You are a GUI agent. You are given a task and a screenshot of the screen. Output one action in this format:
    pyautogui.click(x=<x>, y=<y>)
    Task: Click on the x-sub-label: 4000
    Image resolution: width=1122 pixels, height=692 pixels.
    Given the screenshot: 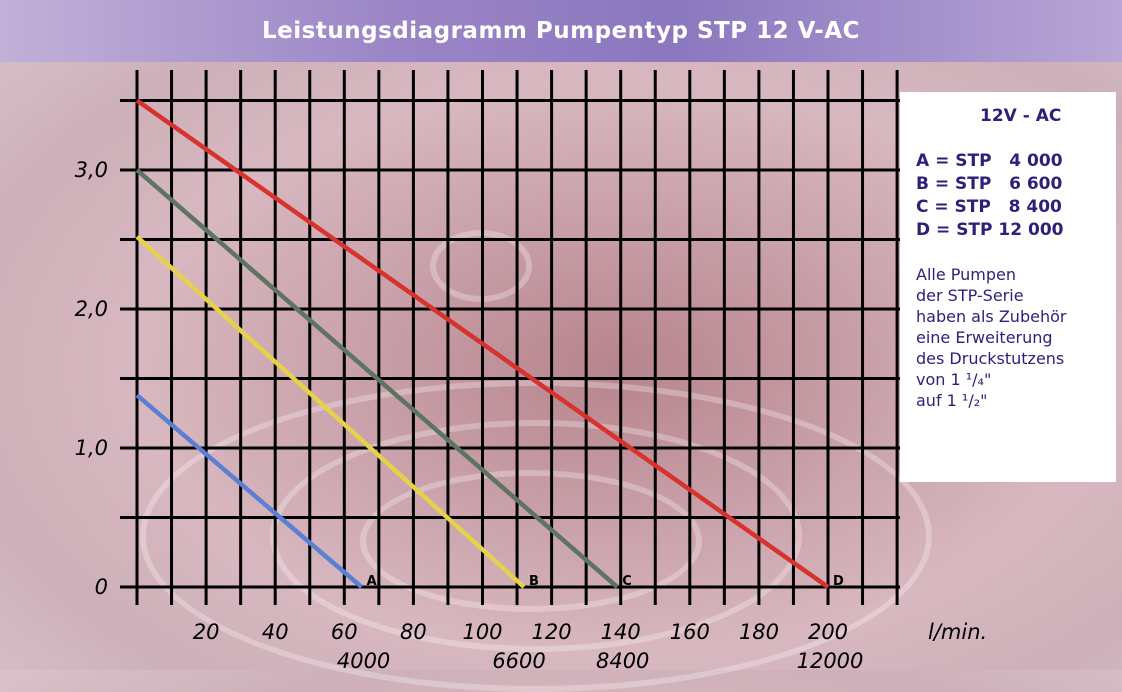 What is the action you would take?
    pyautogui.click(x=363, y=659)
    